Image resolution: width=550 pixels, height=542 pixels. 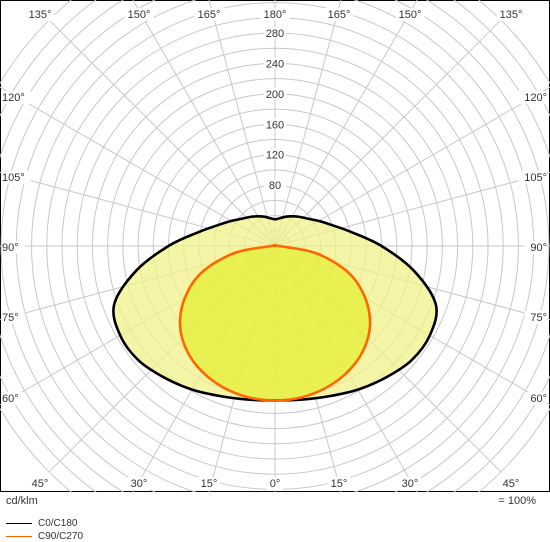 What do you see at coordinates (58, 523) in the screenshot?
I see `legend-label-c0: C0/C180` at bounding box center [58, 523].